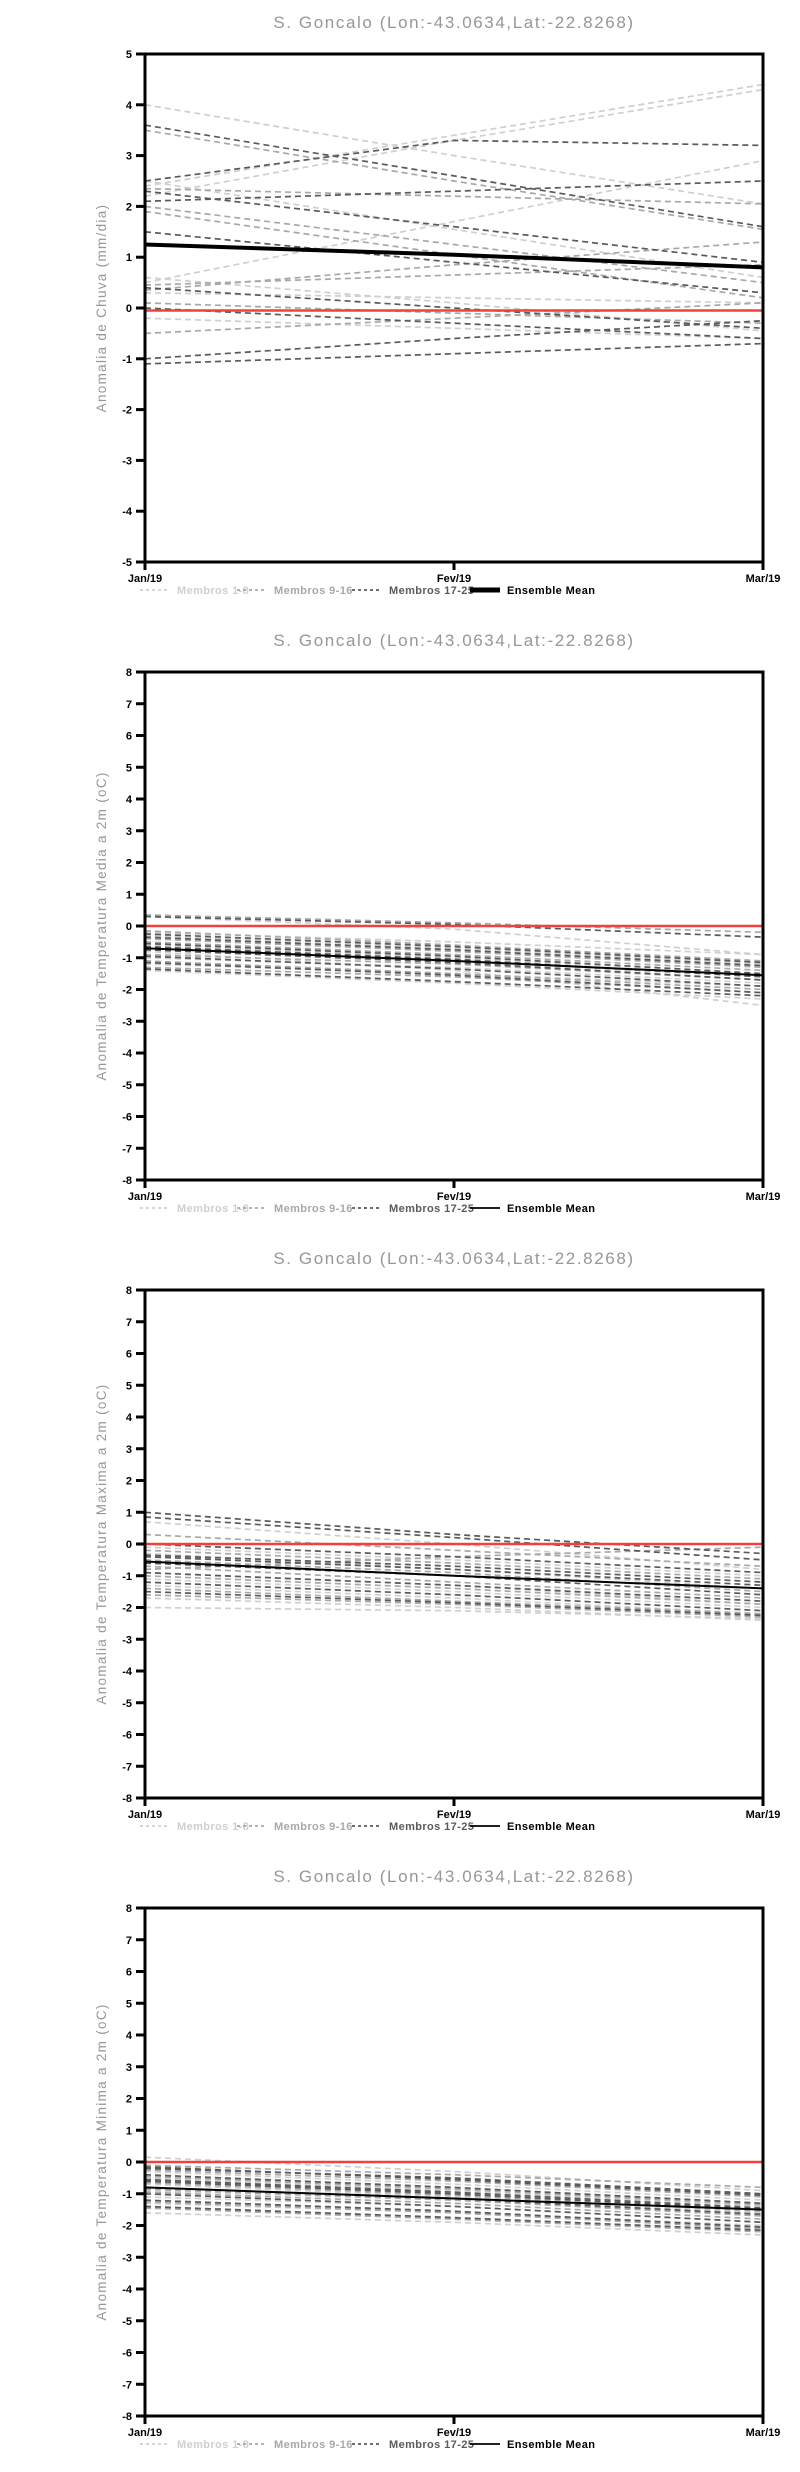  What do you see at coordinates (129, 55) in the screenshot?
I see `y-tick-label: 5` at bounding box center [129, 55].